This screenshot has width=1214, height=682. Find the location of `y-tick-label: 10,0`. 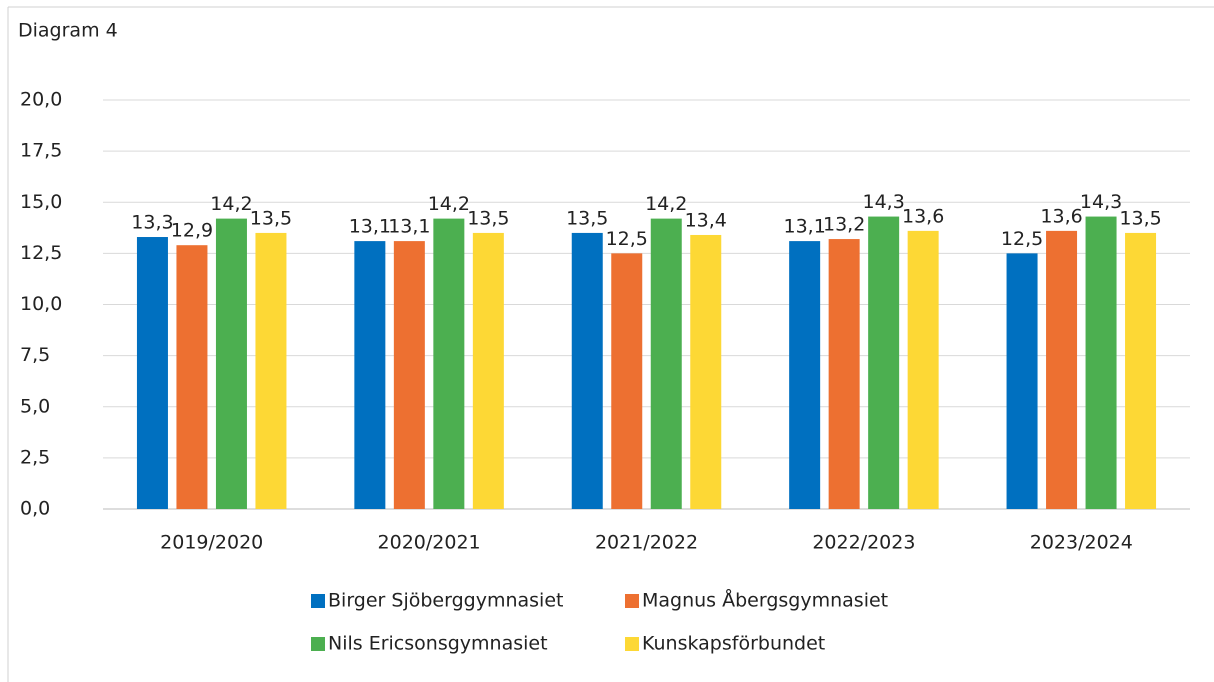

y-tick-label: 10,0 is located at coordinates (41, 304).